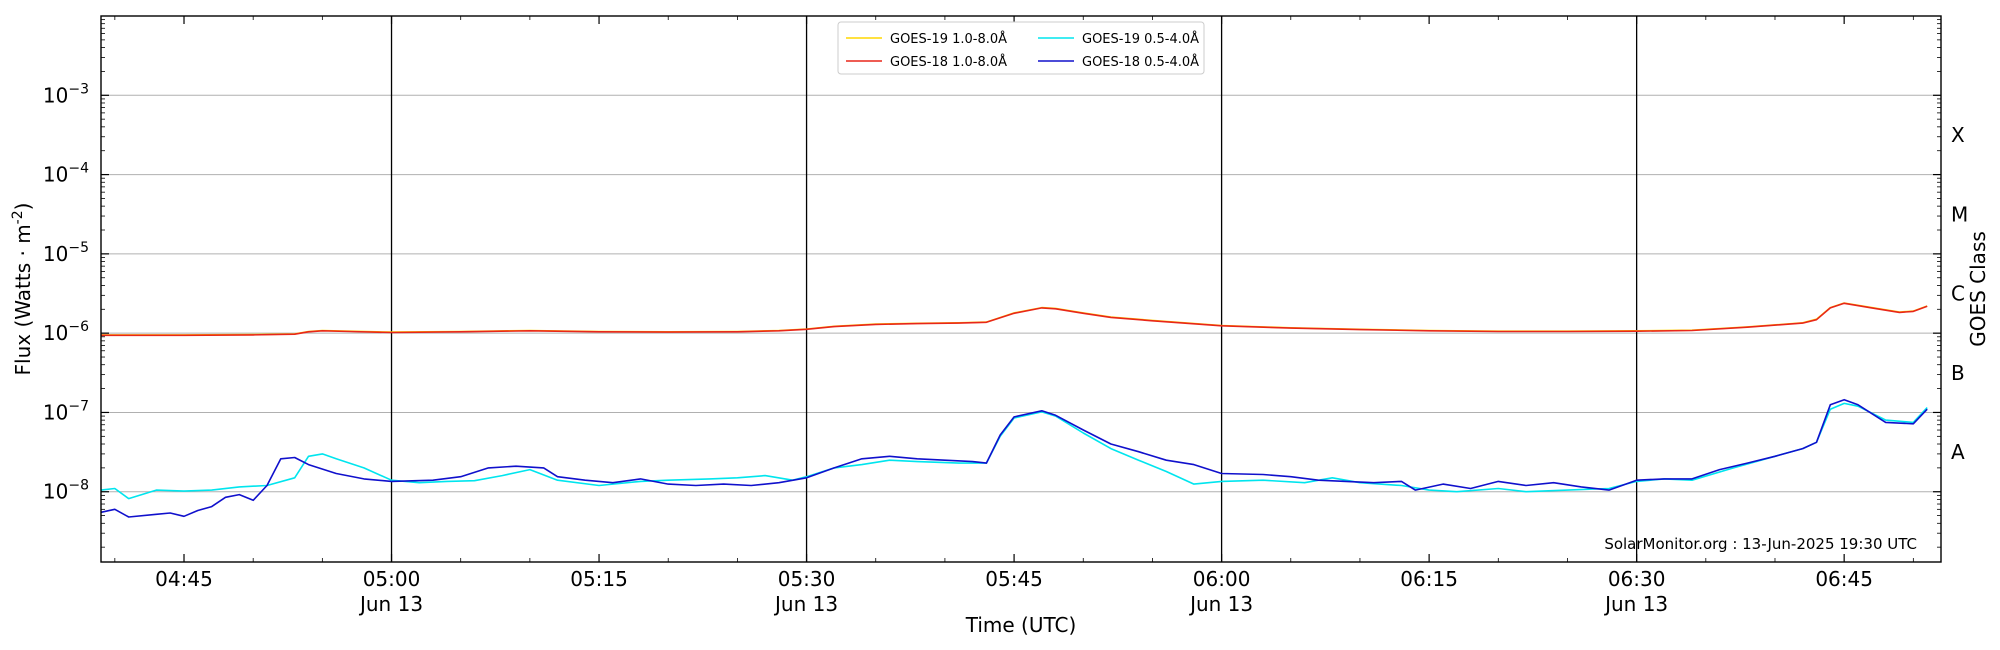  What do you see at coordinates (948, 62) in the screenshot?
I see `legend-label-1: GOES-18 1.0-8.0Å` at bounding box center [948, 62].